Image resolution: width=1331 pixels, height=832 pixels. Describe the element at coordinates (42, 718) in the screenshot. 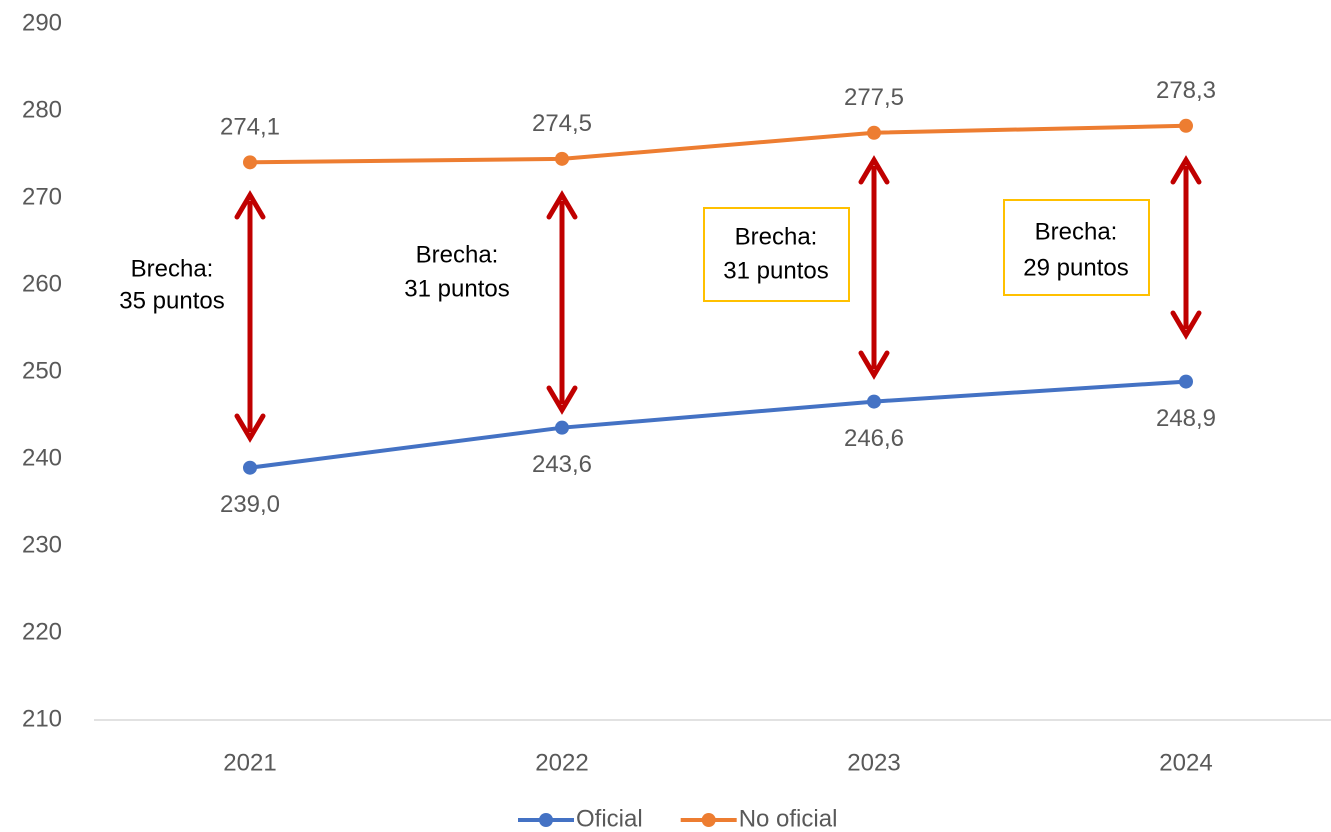

I see `y-tick-label: 210` at that location.